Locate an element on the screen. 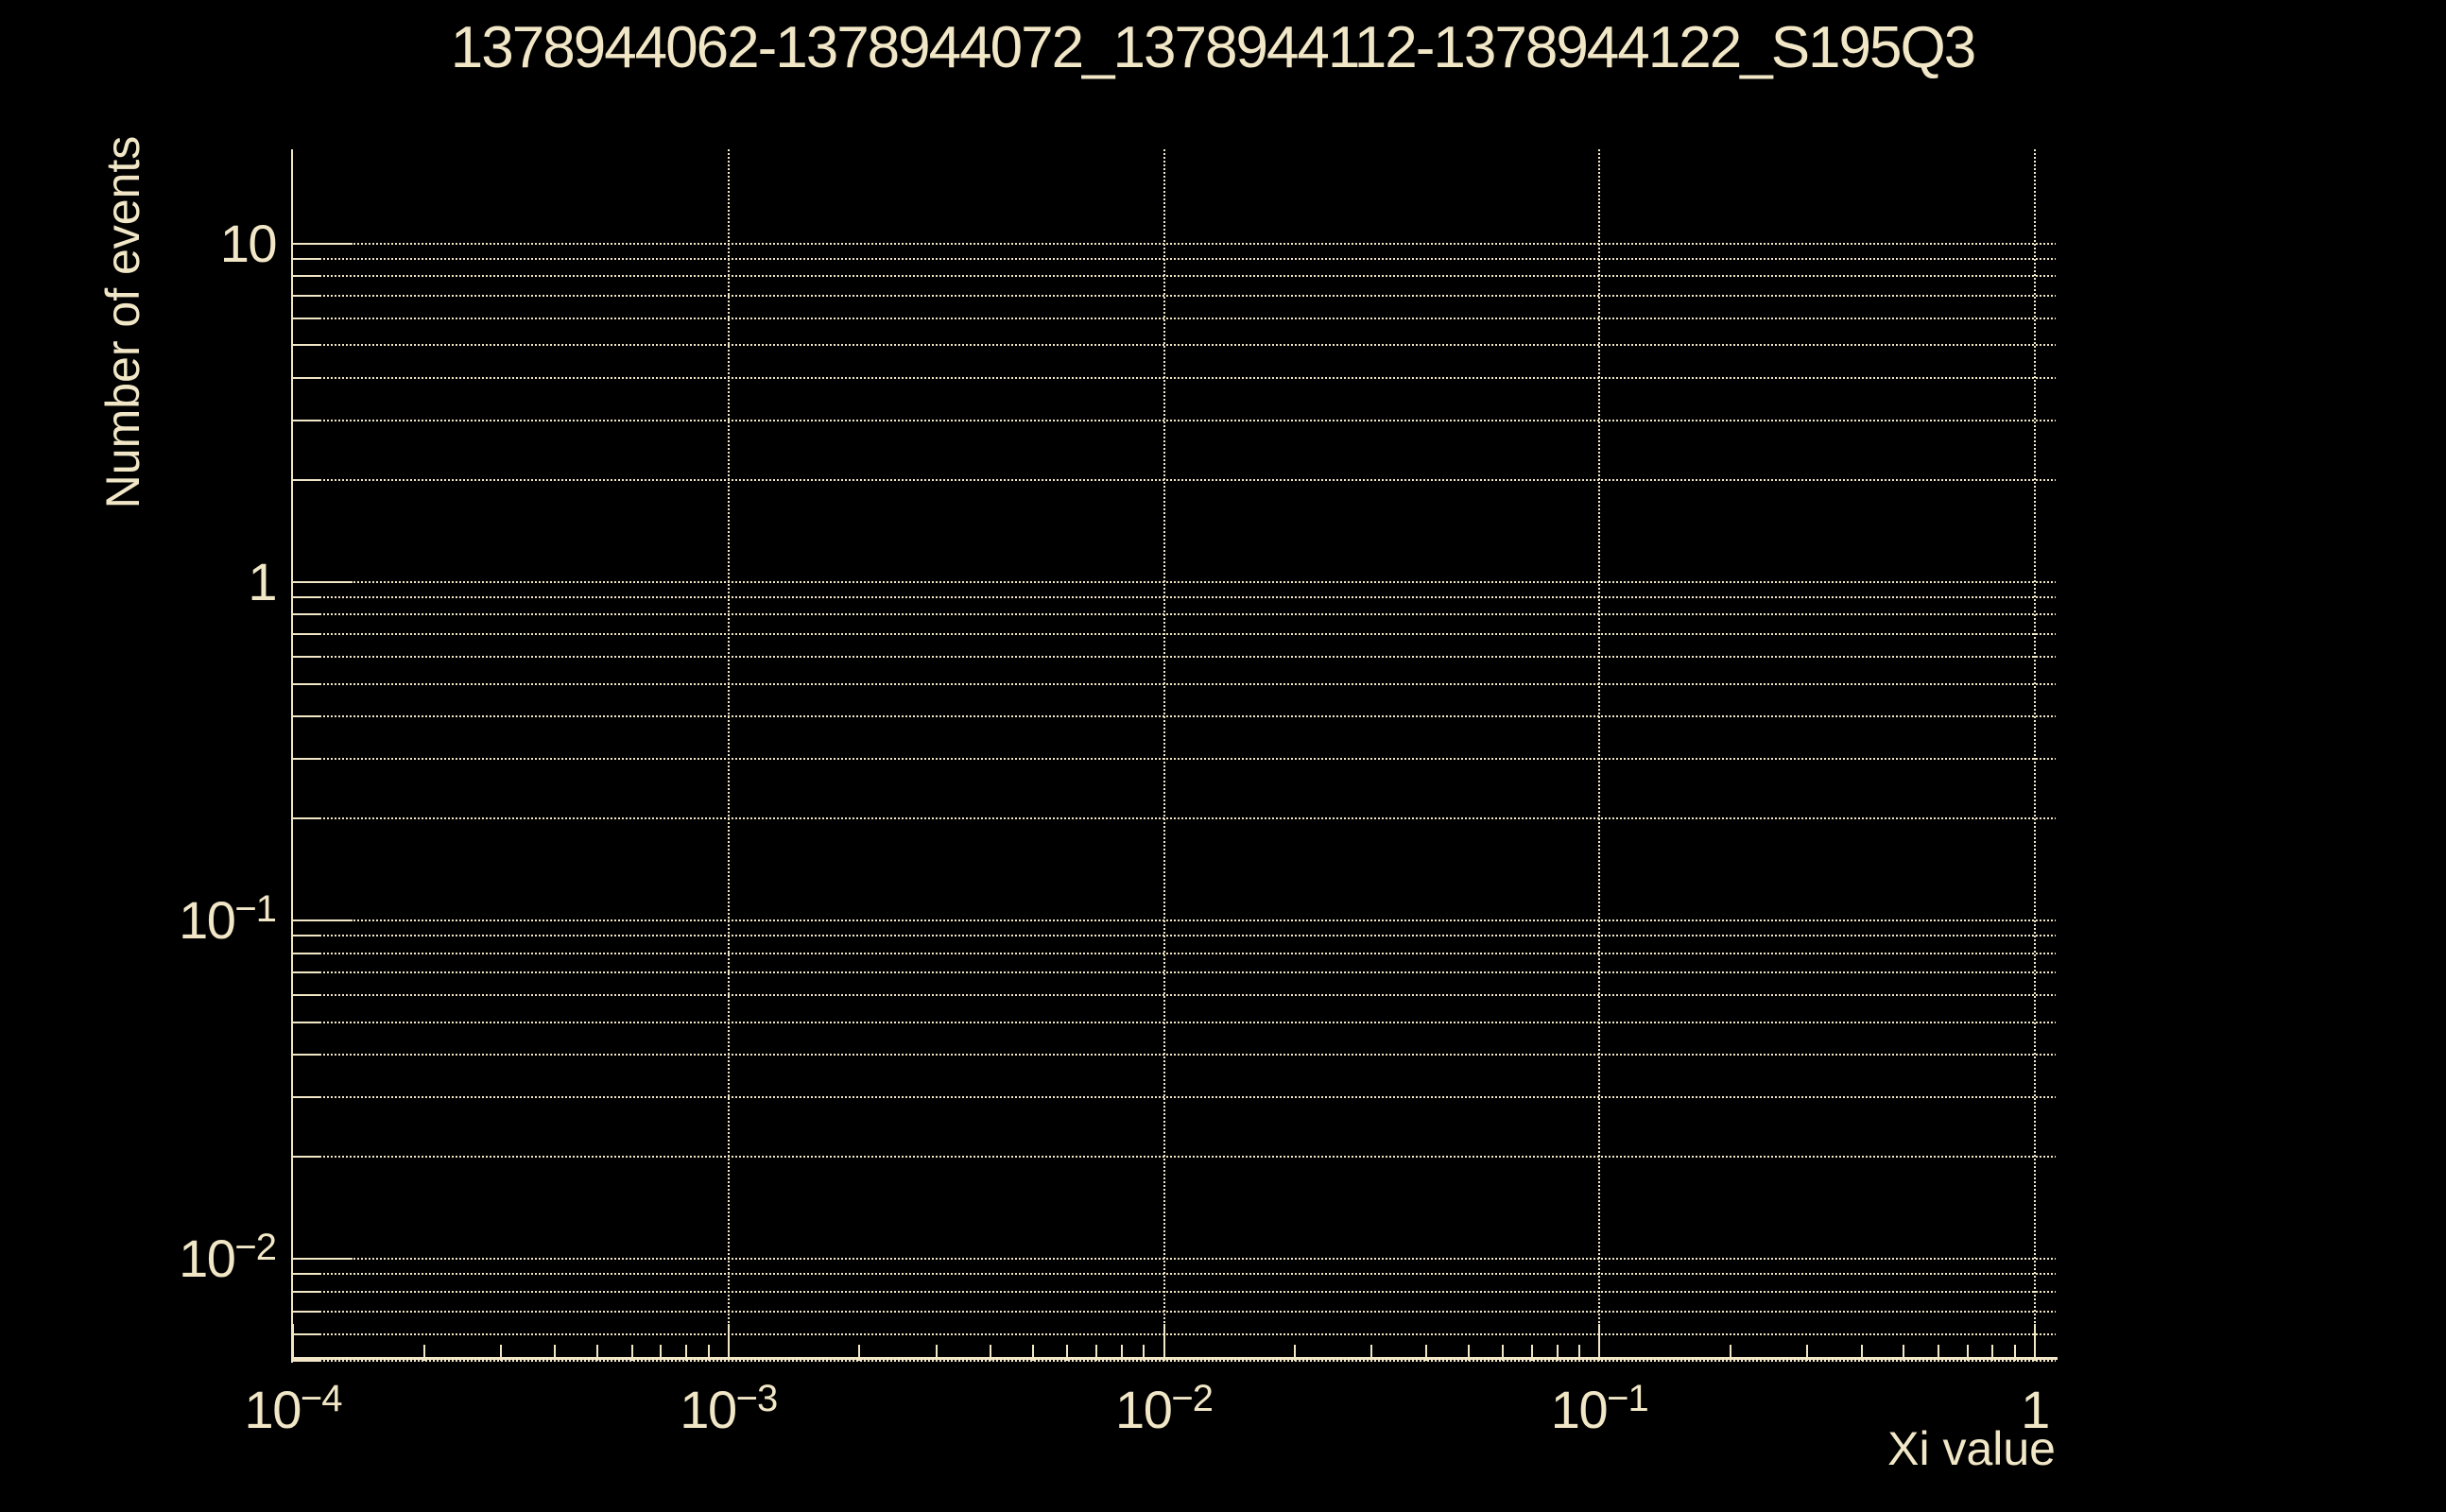 This screenshot has height=1512, width=2446. x-tick-label: 10⁻² is located at coordinates (1164, 1408).